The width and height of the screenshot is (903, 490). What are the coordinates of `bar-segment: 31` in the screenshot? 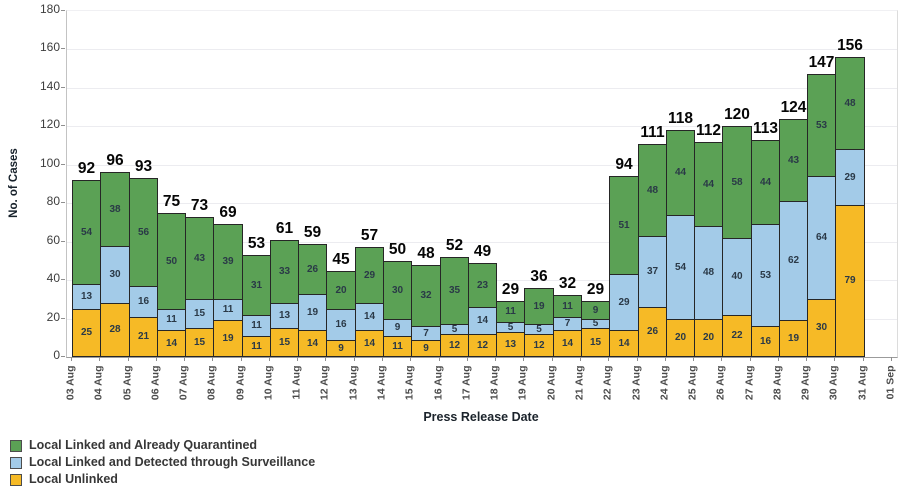 It's located at (256, 285).